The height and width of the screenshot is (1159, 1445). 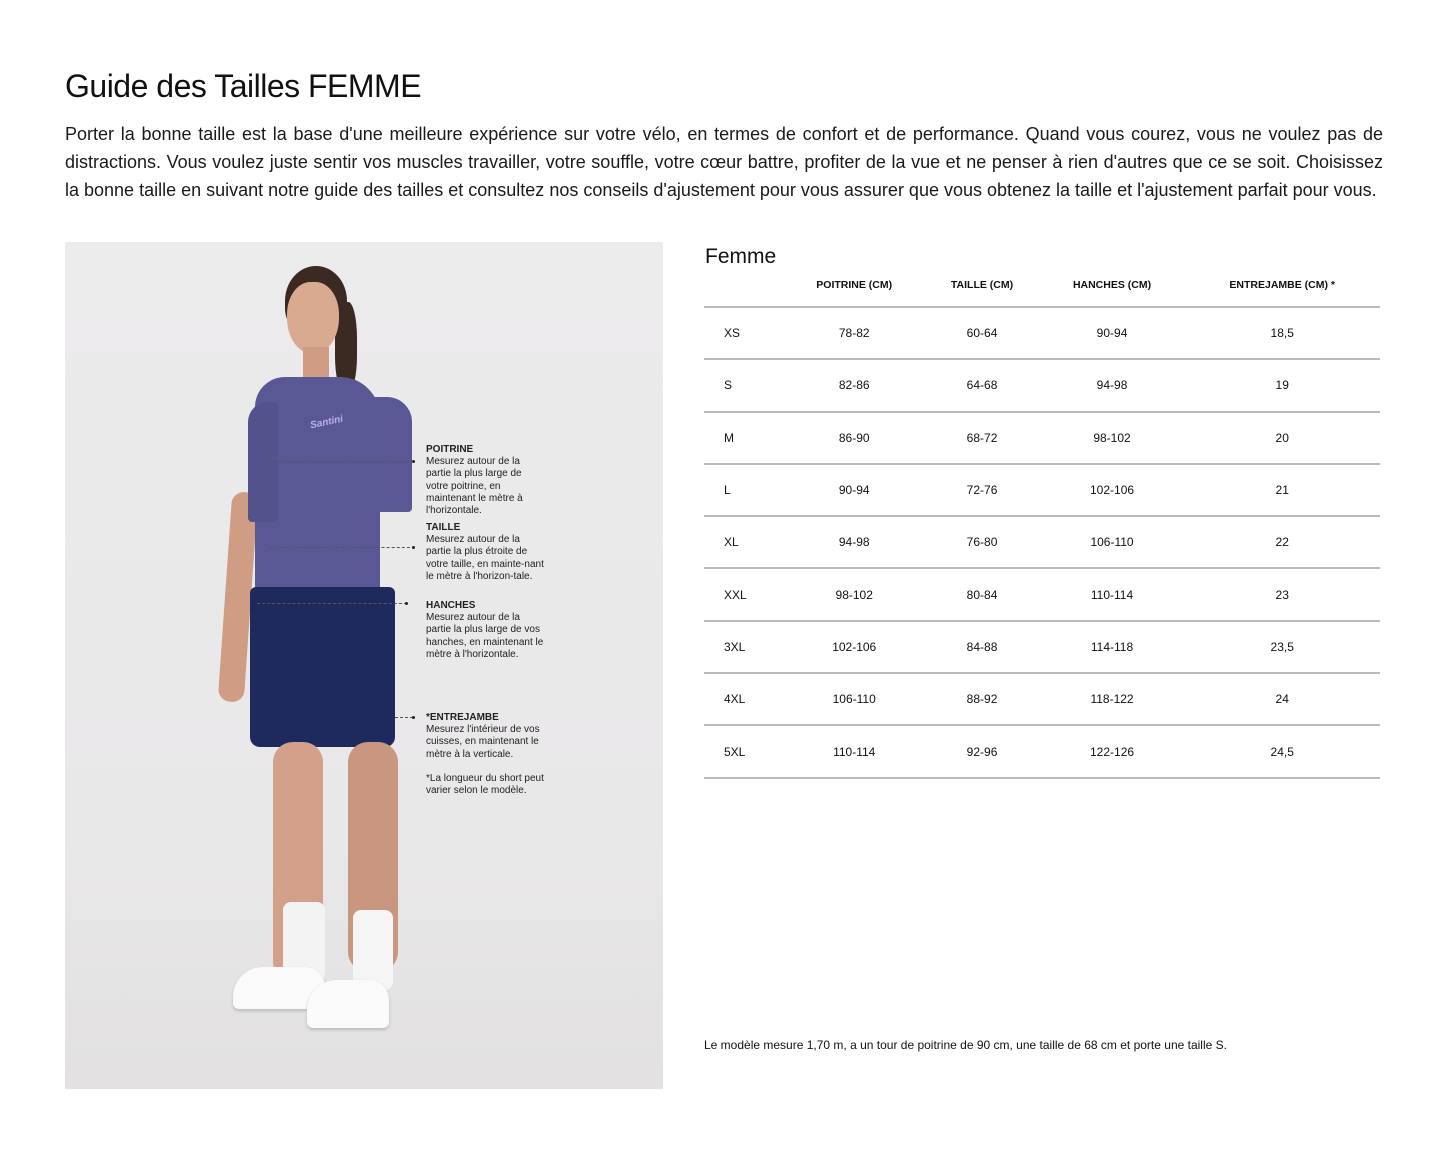 What do you see at coordinates (854, 490) in the screenshot?
I see `cell-poitrine: 90-94` at bounding box center [854, 490].